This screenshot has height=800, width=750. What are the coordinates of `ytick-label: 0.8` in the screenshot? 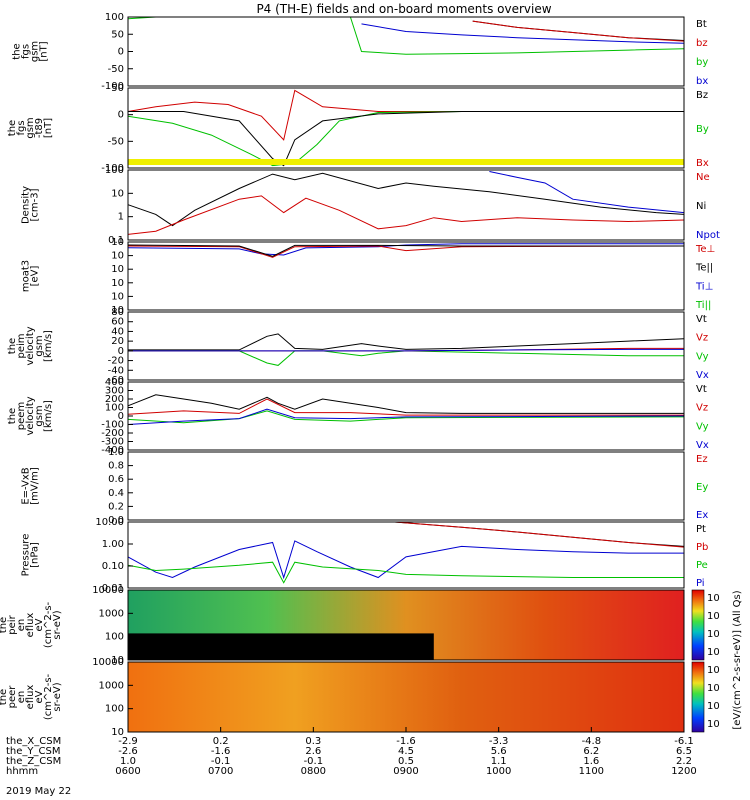 It's located at (116, 466).